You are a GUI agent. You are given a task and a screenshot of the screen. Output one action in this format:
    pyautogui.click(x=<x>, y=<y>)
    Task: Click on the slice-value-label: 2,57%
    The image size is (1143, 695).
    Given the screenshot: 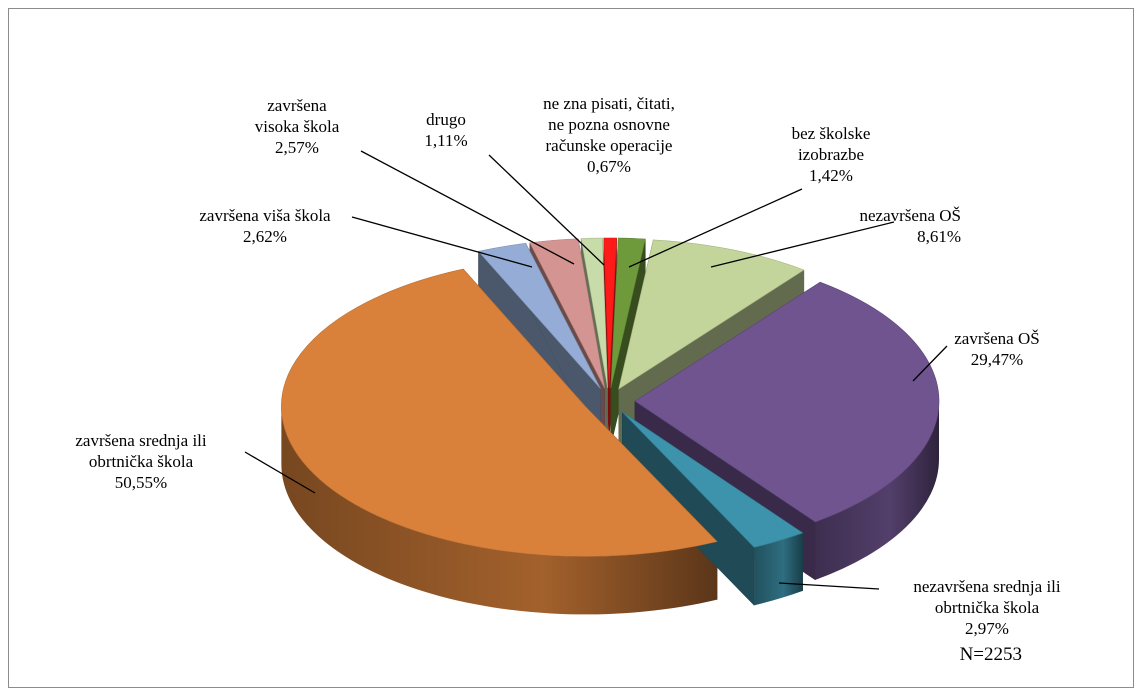 What is the action you would take?
    pyautogui.click(x=297, y=147)
    